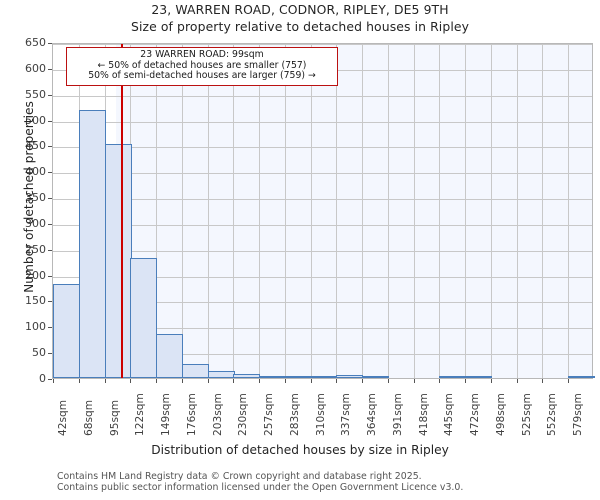 The height and width of the screenshot is (500, 600). Describe the element at coordinates (300, 9) in the screenshot. I see `page-title: 23, WARREN ROAD, CODNOR, RIPLEY, DE5 9TH` at that location.